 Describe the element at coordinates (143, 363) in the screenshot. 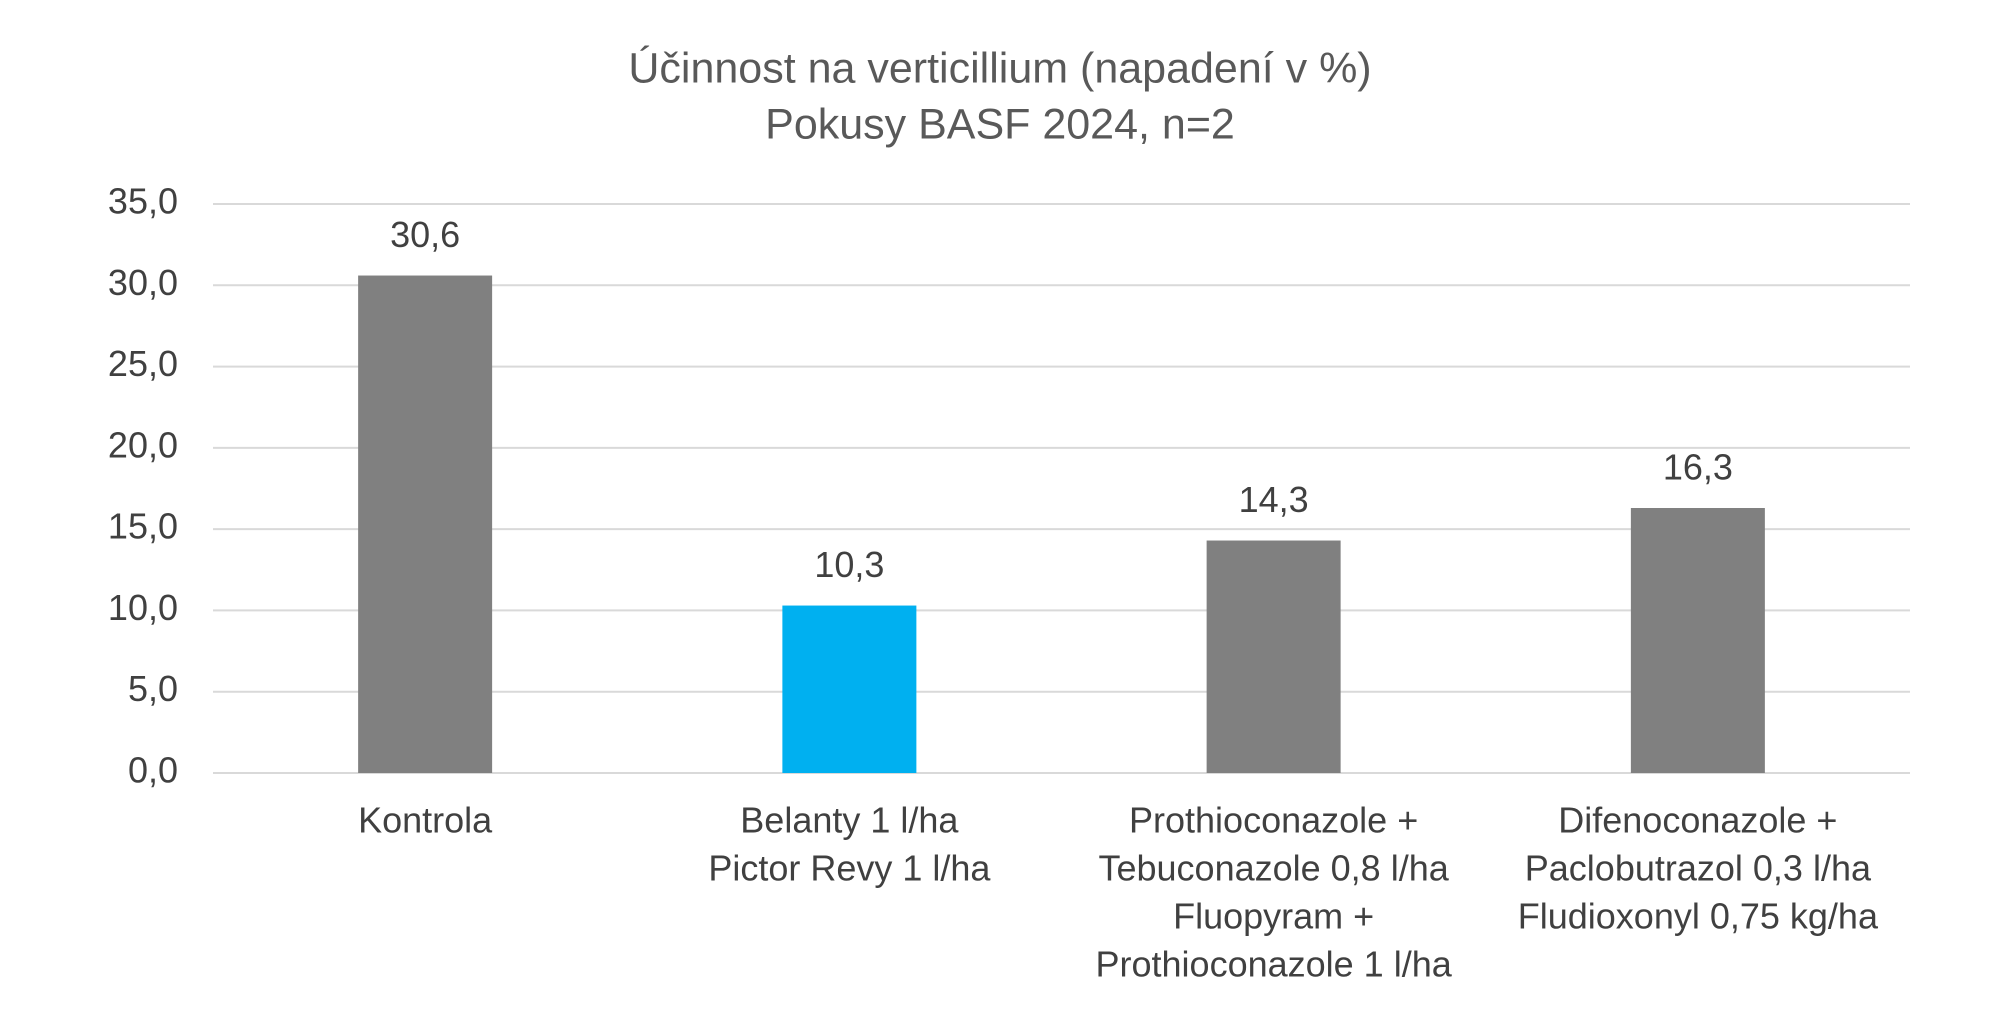

I see `y-tick-label: 25,0` at that location.